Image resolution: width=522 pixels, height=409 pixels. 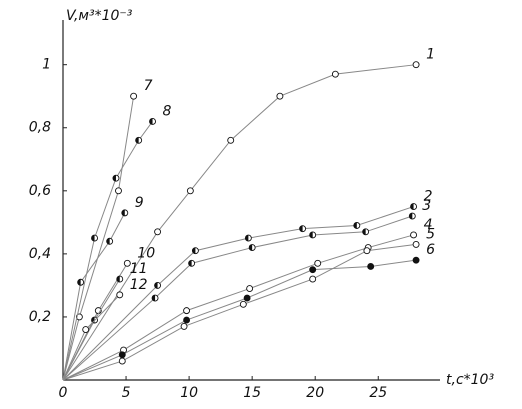 What do you see at coordinates (430, 234) in the screenshot?
I see `series-label: 5` at bounding box center [430, 234].